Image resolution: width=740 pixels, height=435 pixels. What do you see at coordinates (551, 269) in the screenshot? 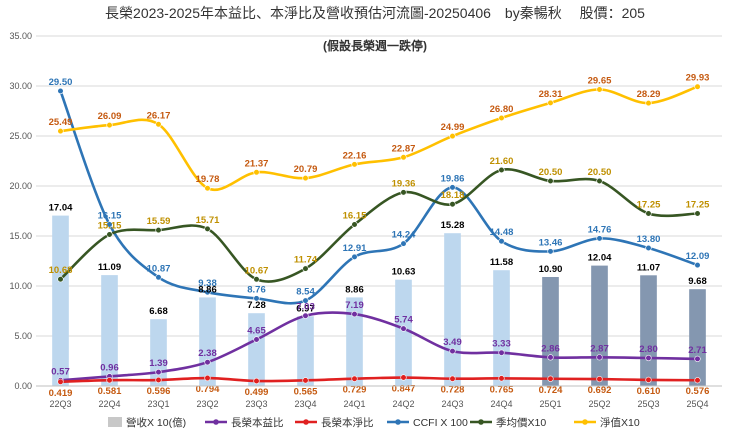
I see `bar-label: 10.90` at bounding box center [551, 269].